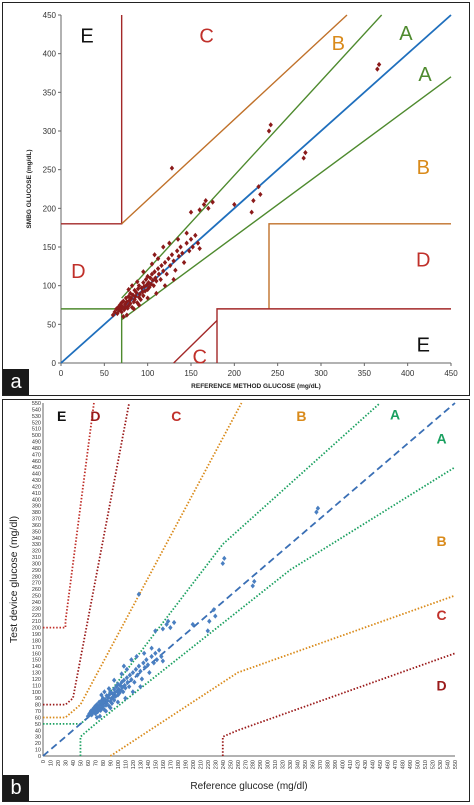 The width and height of the screenshot is (474, 805). Describe the element at coordinates (36, 667) in the screenshot. I see `y-tick-label-b: 140` at that location.